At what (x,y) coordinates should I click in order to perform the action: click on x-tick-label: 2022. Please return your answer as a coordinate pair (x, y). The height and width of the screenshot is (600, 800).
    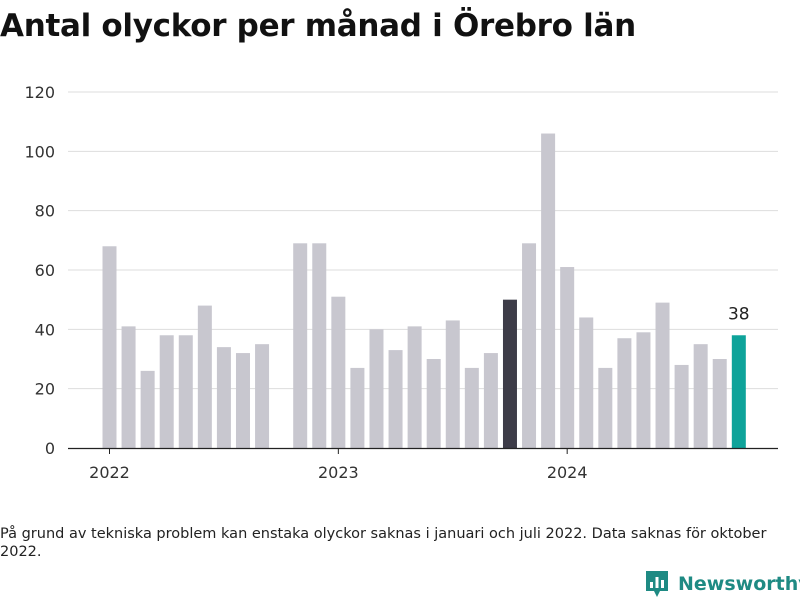
    Looking at the image, I should click on (109, 472).